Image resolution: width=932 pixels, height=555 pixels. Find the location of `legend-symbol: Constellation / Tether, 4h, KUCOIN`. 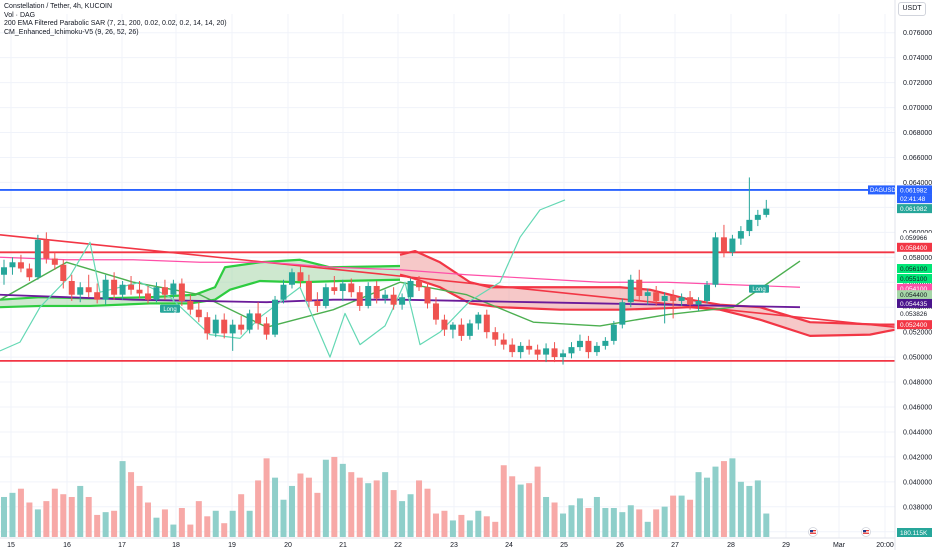

legend-symbol: Constellation / Tether, 4h, KUCOIN is located at coordinates (58, 6).